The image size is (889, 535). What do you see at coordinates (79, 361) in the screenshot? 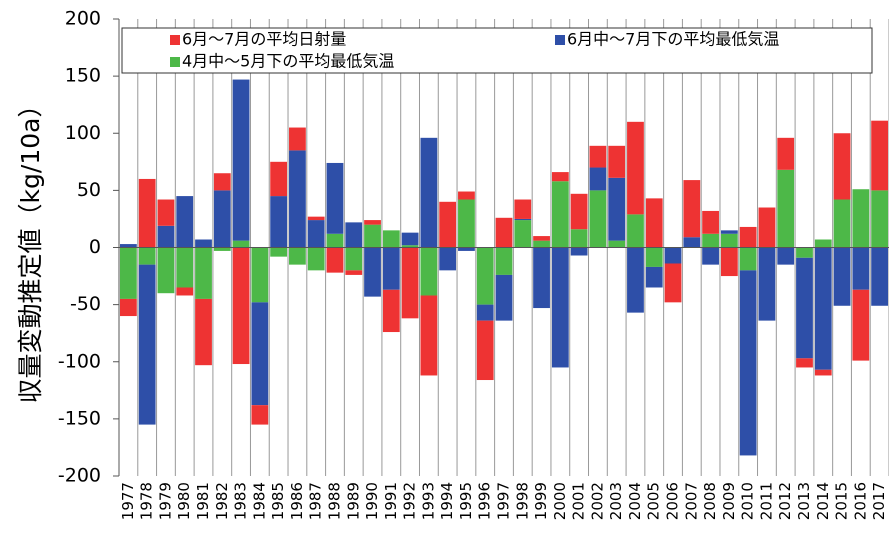
I see `y-tick-label: -100` at bounding box center [79, 361].